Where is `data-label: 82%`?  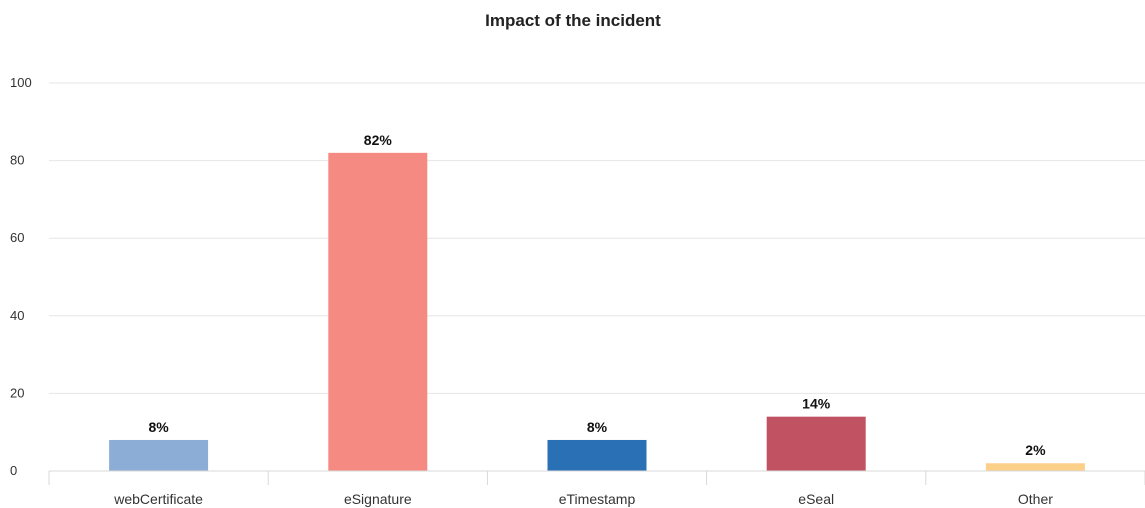
data-label: 82% is located at coordinates (378, 140).